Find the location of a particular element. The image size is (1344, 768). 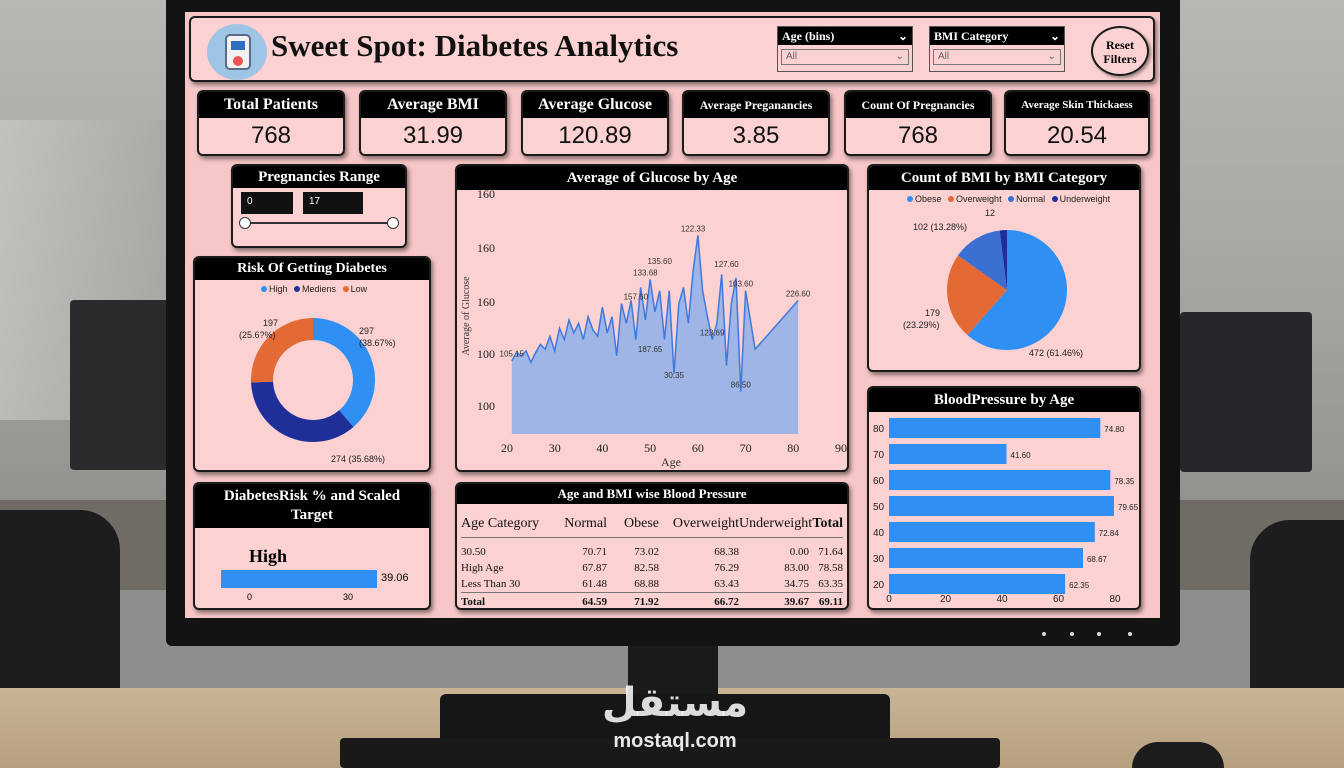

range-min-handle is located at coordinates (245, 223).